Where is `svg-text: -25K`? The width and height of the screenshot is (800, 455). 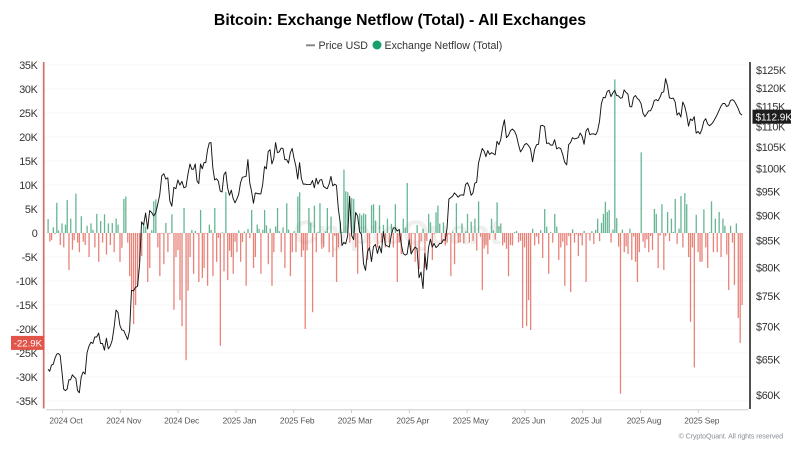
svg-text: -25K is located at coordinates (27, 354).